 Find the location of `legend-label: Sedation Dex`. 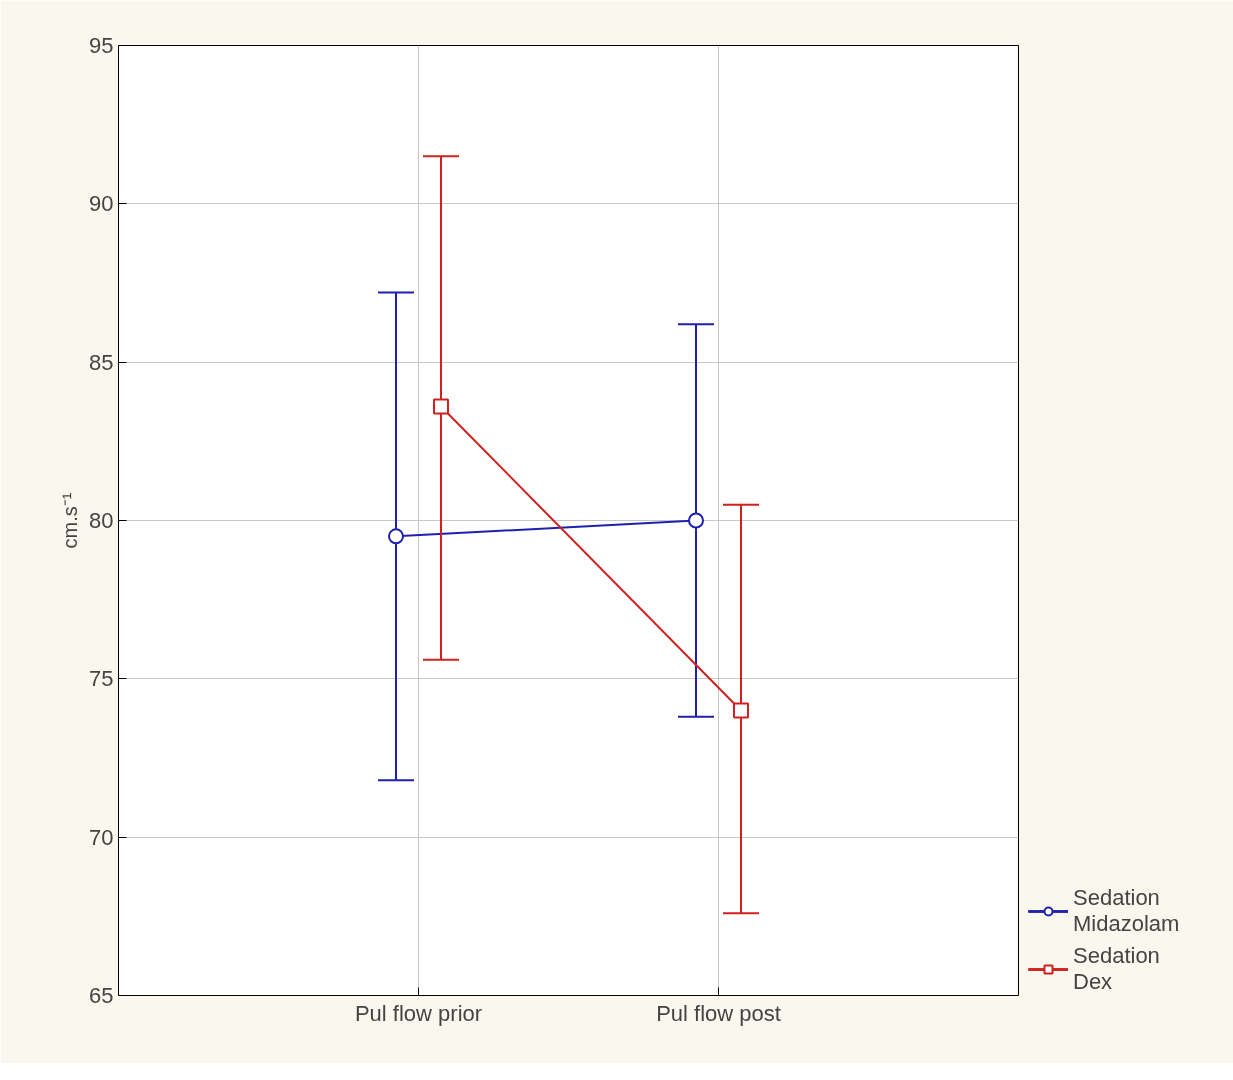

legend-label: Sedation Dex is located at coordinates (1116, 969).